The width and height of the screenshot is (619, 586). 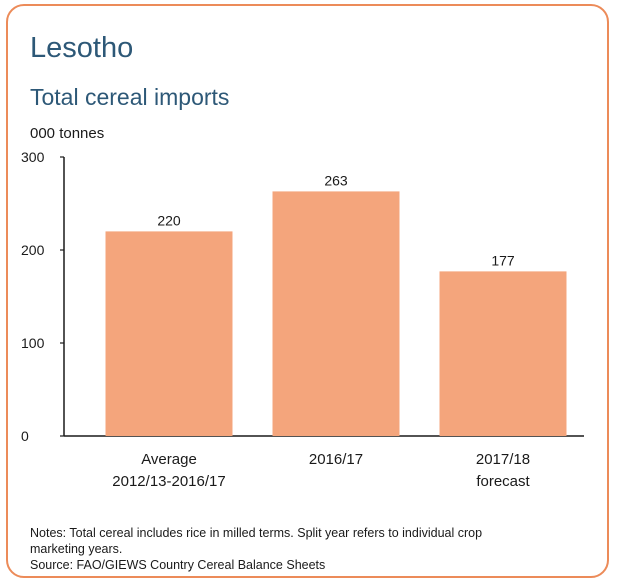 I want to click on y-tick-label: 100, so click(x=33, y=343).